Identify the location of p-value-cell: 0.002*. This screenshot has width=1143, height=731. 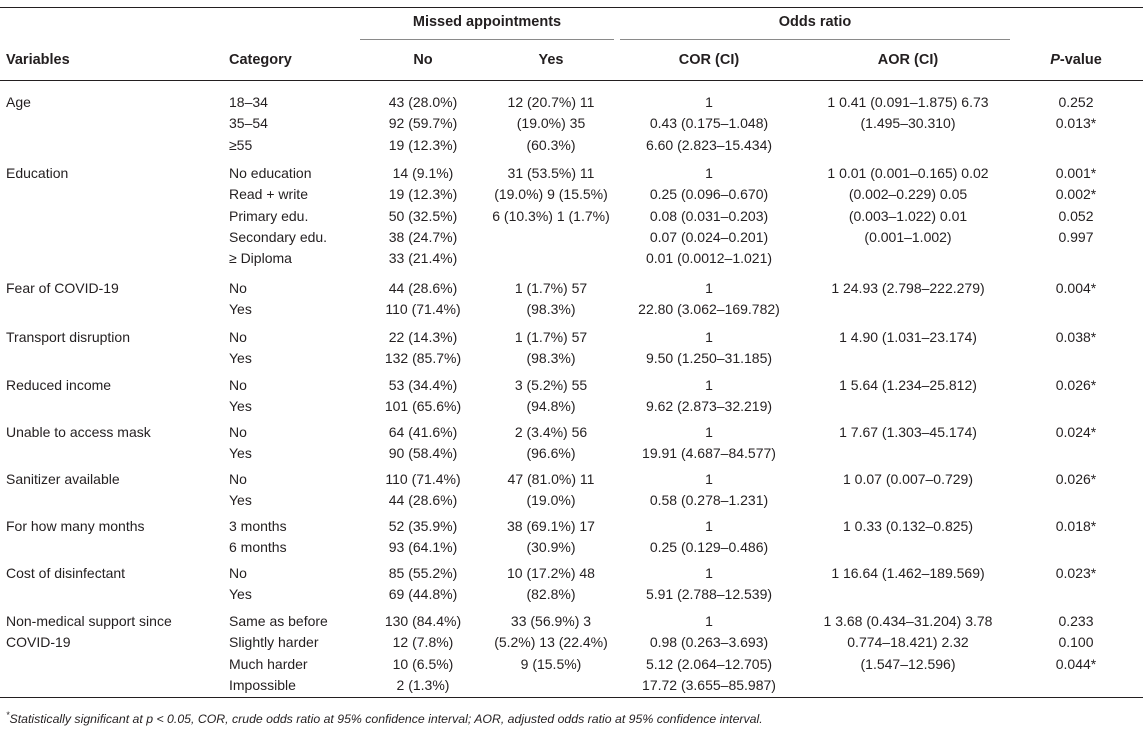
(1076, 194).